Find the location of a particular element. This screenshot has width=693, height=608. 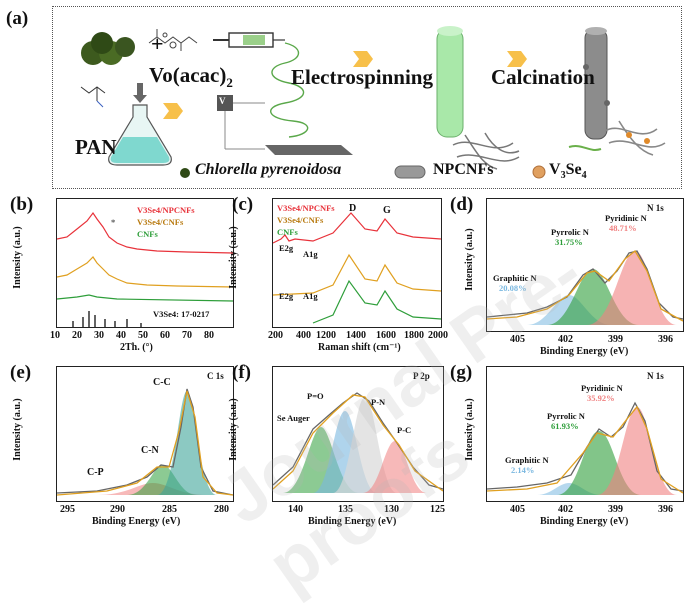

raman-cnfs-v3se4-curve is located at coordinates (357, 274).